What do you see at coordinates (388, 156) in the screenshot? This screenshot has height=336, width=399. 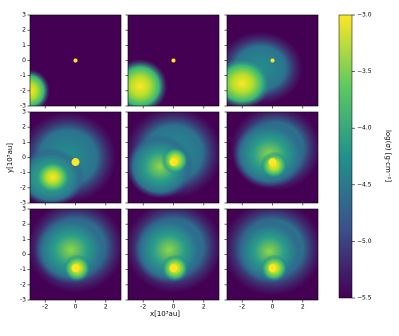 I see `colorbar-label: log(σ) [g·cm⁻²]` at bounding box center [388, 156].